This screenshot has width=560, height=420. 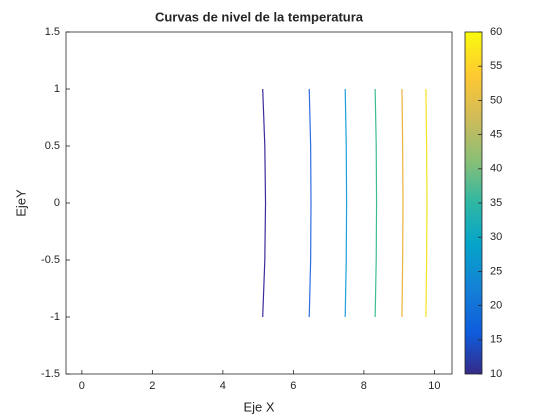 What do you see at coordinates (82, 386) in the screenshot?
I see `x-tick-label: 0` at bounding box center [82, 386].